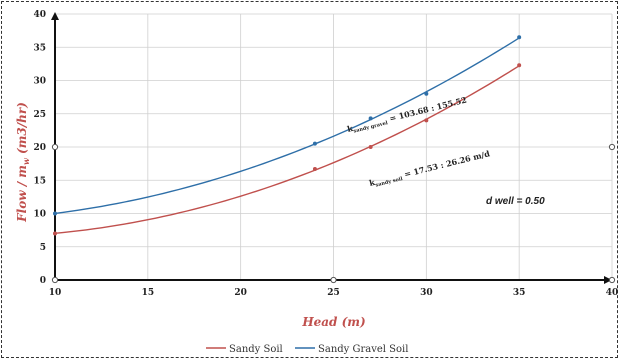 The height and width of the screenshot is (361, 621). What do you see at coordinates (43, 281) in the screenshot?
I see `y-tick-label-0: 0` at bounding box center [43, 281].